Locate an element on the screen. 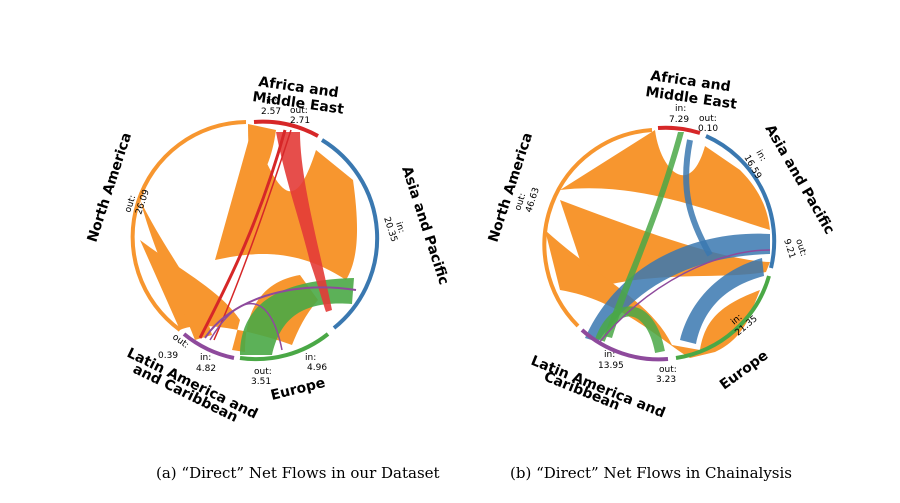 The image size is (900, 503). ribbon-af-eu is located at coordinates (304, 222).